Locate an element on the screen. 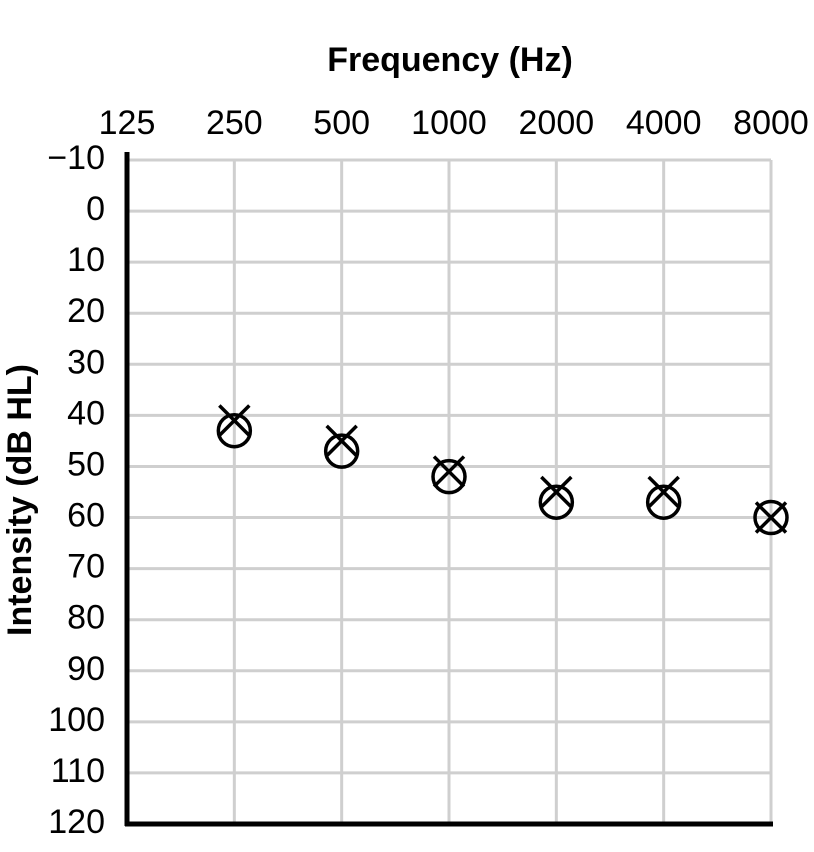  y-tick-label: 90 is located at coordinates (86, 669).